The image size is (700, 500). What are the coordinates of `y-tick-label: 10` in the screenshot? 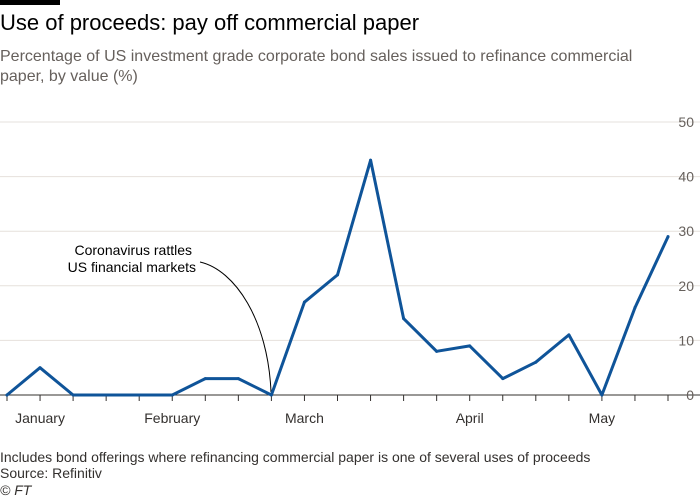 It's located at (686, 340).